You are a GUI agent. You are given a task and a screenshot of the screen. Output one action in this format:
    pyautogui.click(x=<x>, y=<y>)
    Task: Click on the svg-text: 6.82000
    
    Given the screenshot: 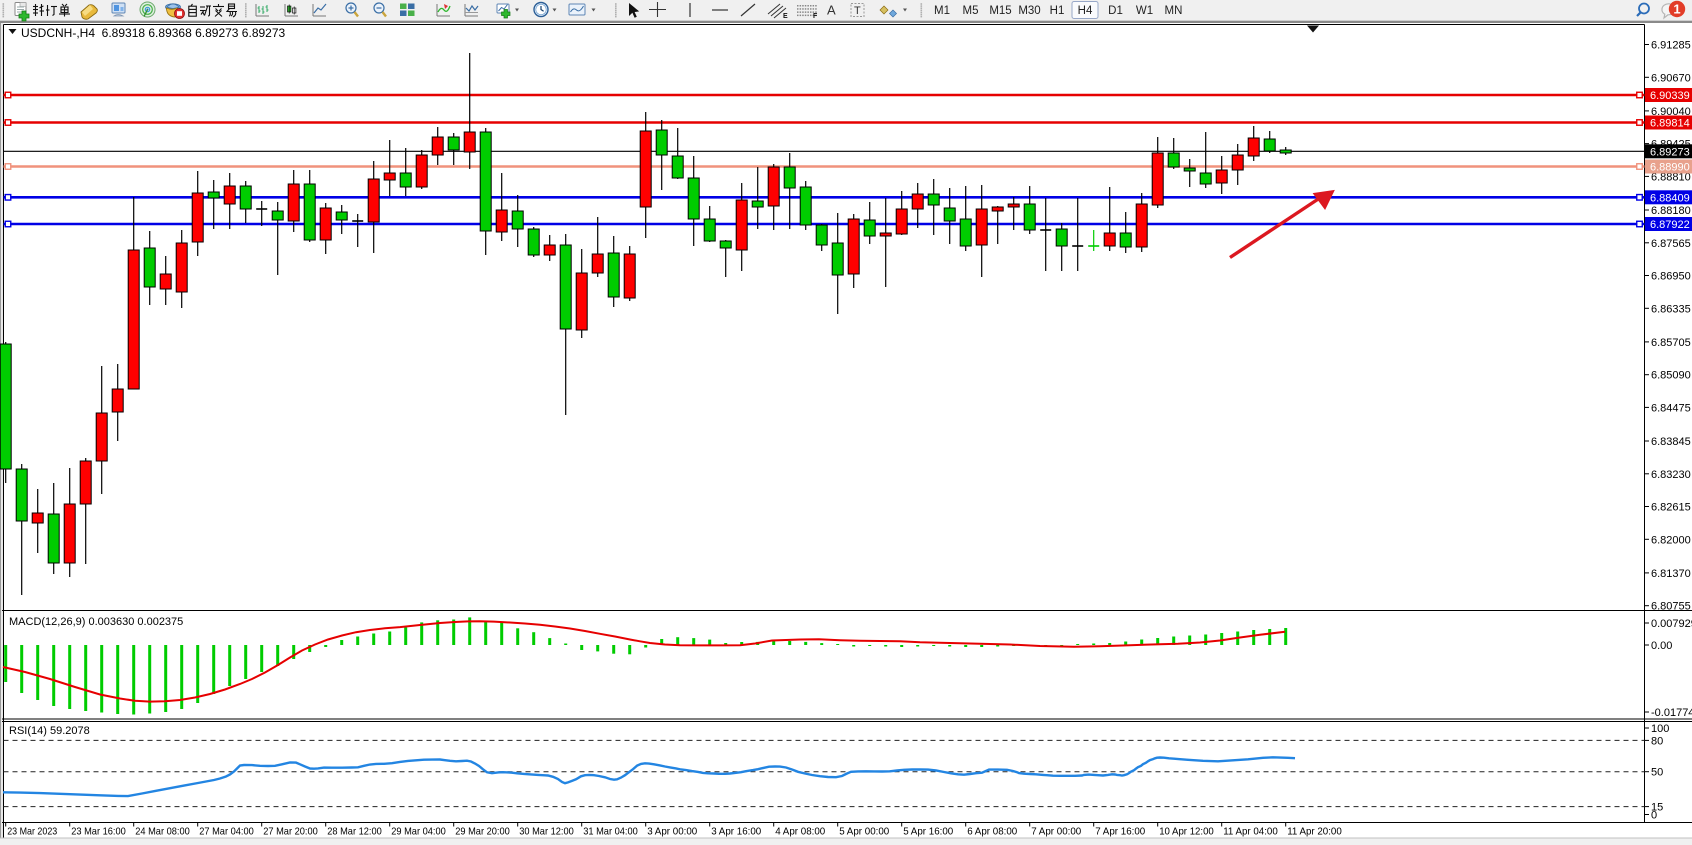 What is the action you would take?
    pyautogui.click(x=1671, y=540)
    